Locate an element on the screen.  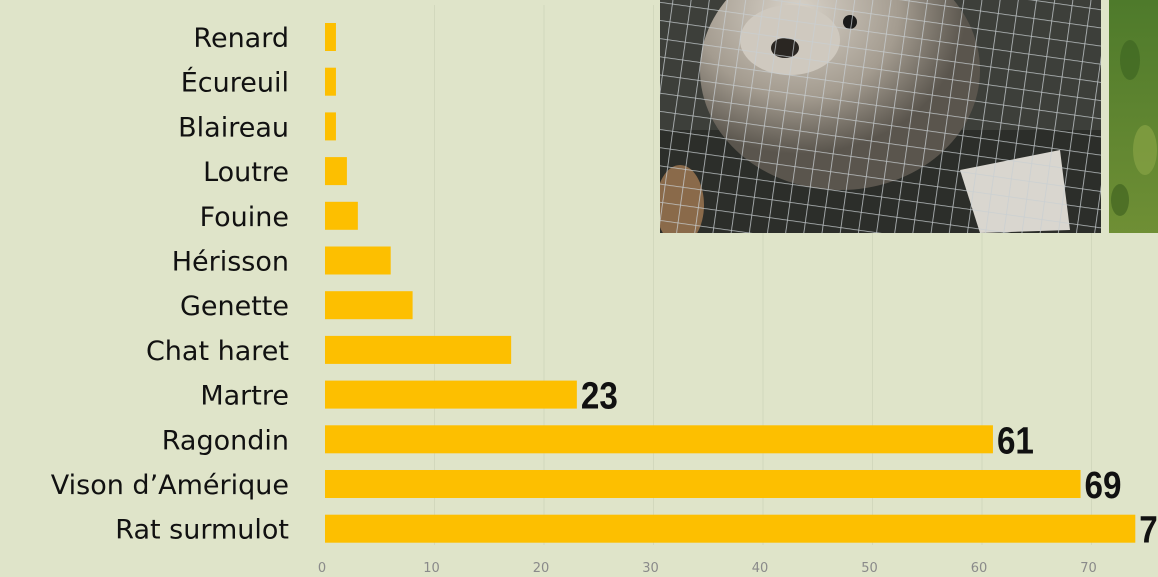
x-axis-ticks: 0 10 20 30 40 50 60 70 is located at coordinates (707, 568).